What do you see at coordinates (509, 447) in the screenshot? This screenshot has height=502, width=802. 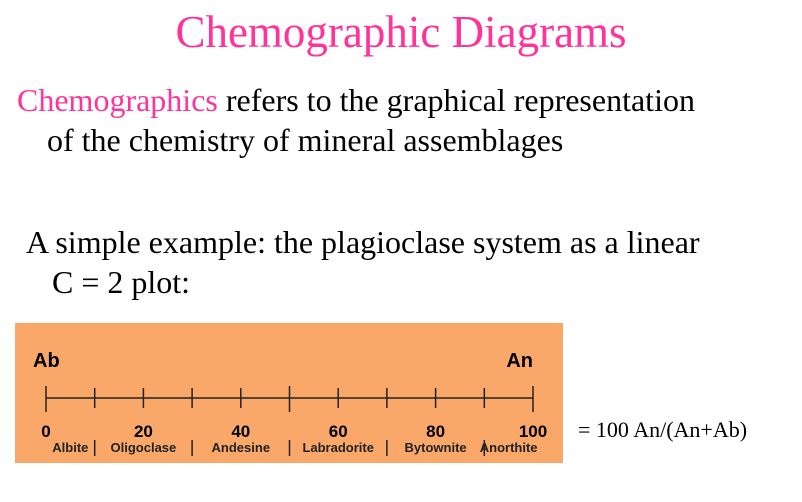 I see `mineral-label: Anorthite` at bounding box center [509, 447].